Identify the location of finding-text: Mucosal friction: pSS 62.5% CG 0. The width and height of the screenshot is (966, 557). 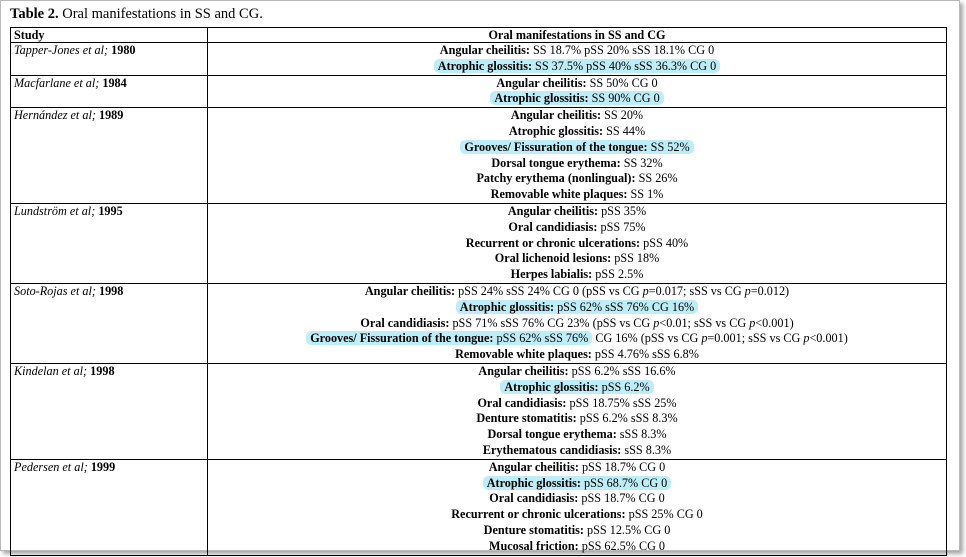
(577, 546).